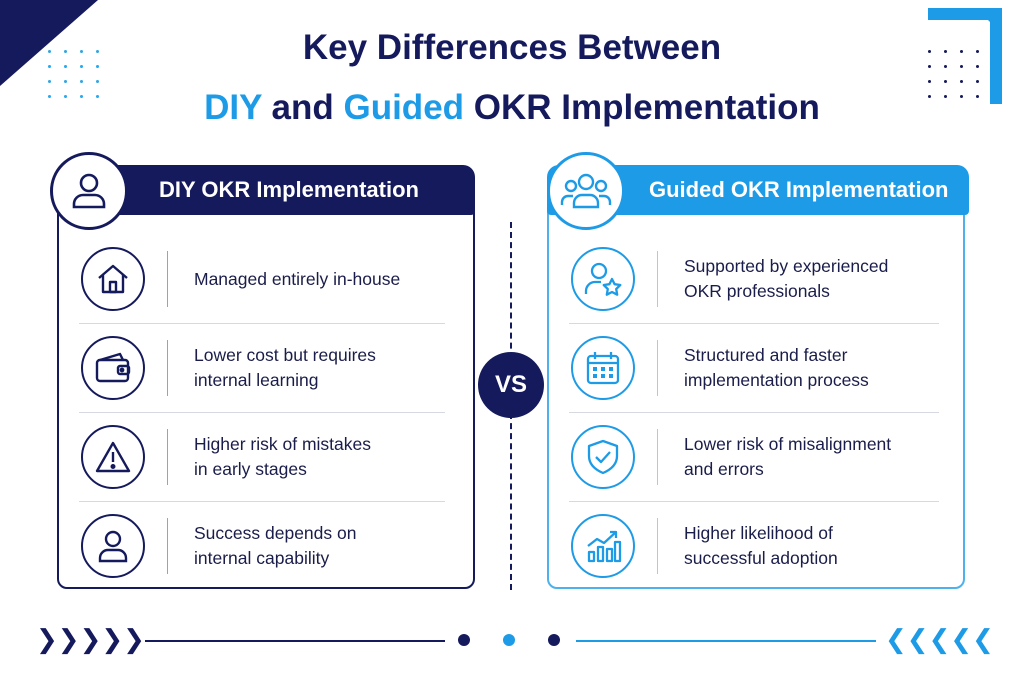 This screenshot has width=1024, height=683. I want to click on list-item: Managed entirely in-house, so click(266, 279).